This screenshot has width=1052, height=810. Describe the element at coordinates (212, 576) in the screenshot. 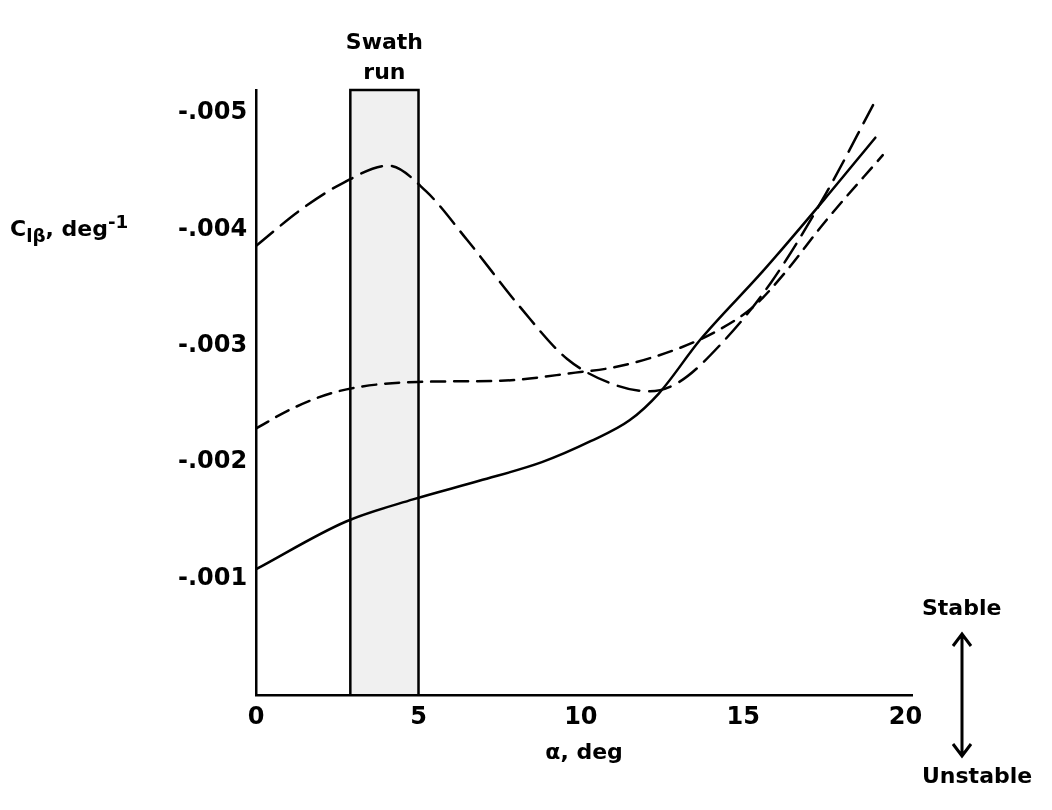

I see `y-tick-label: -.001` at that location.